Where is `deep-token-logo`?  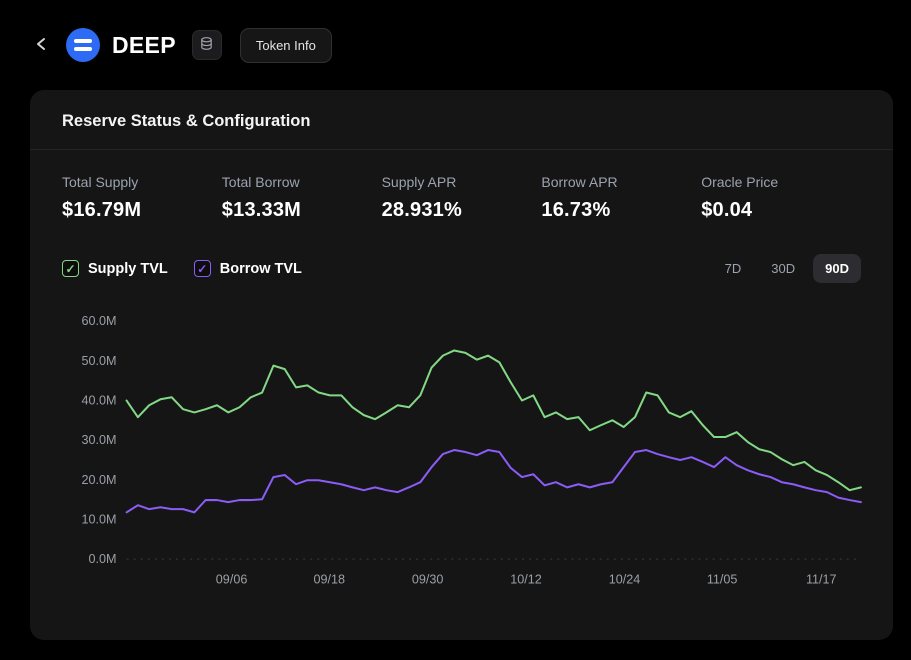 deep-token-logo is located at coordinates (83, 45).